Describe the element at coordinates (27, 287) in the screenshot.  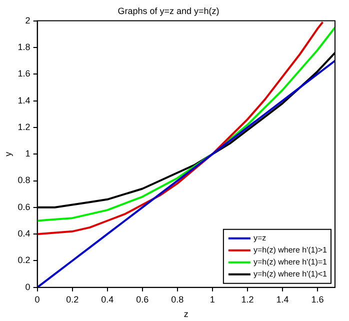
I see `y-tick-label: 0` at that location.